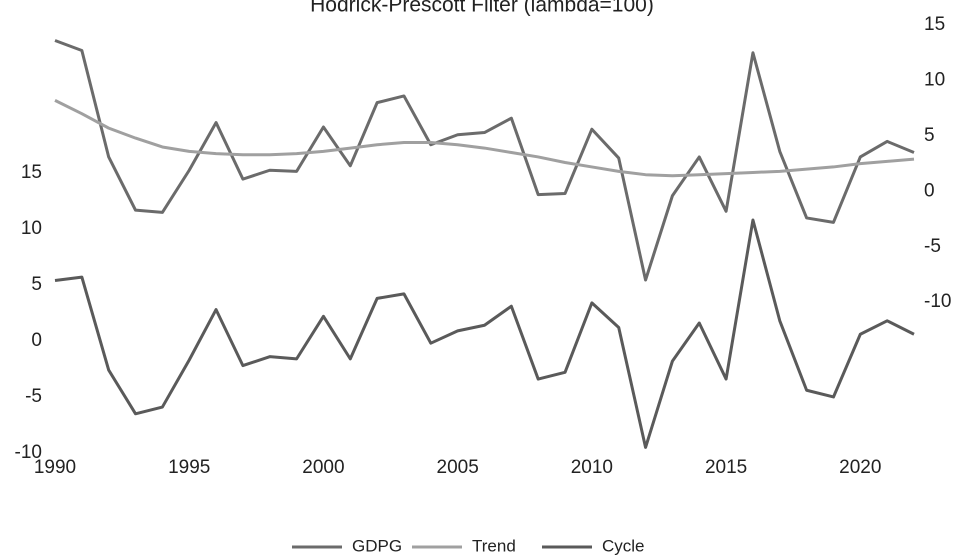 The width and height of the screenshot is (965, 560). What do you see at coordinates (189, 467) in the screenshot?
I see `x-tick-label: 1995` at bounding box center [189, 467].